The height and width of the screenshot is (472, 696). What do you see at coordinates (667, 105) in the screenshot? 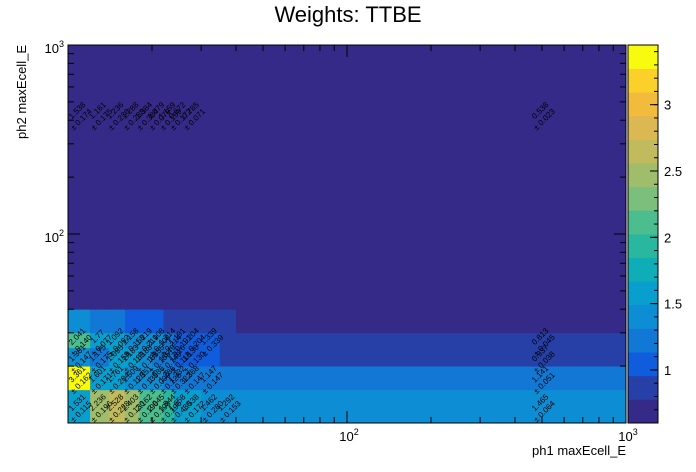
I see `colorbar-tick-label: 3` at bounding box center [667, 105].